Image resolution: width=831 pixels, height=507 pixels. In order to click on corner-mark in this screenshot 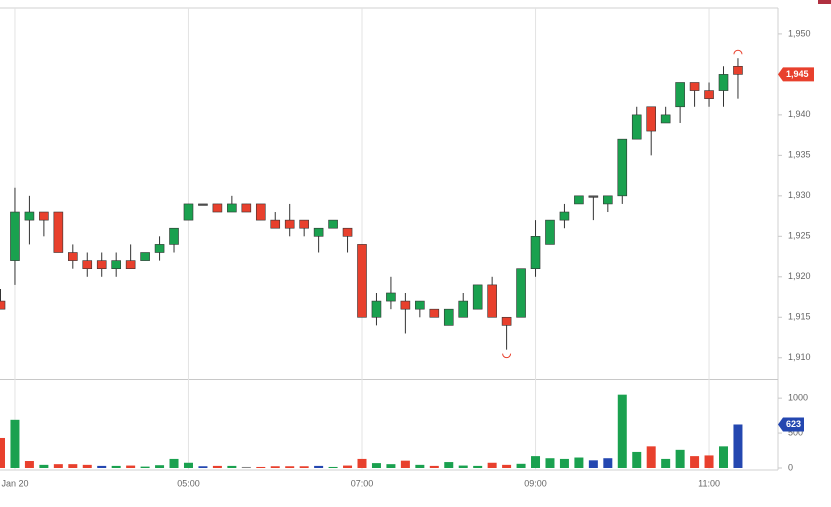, I will do `click(824, 2)`.